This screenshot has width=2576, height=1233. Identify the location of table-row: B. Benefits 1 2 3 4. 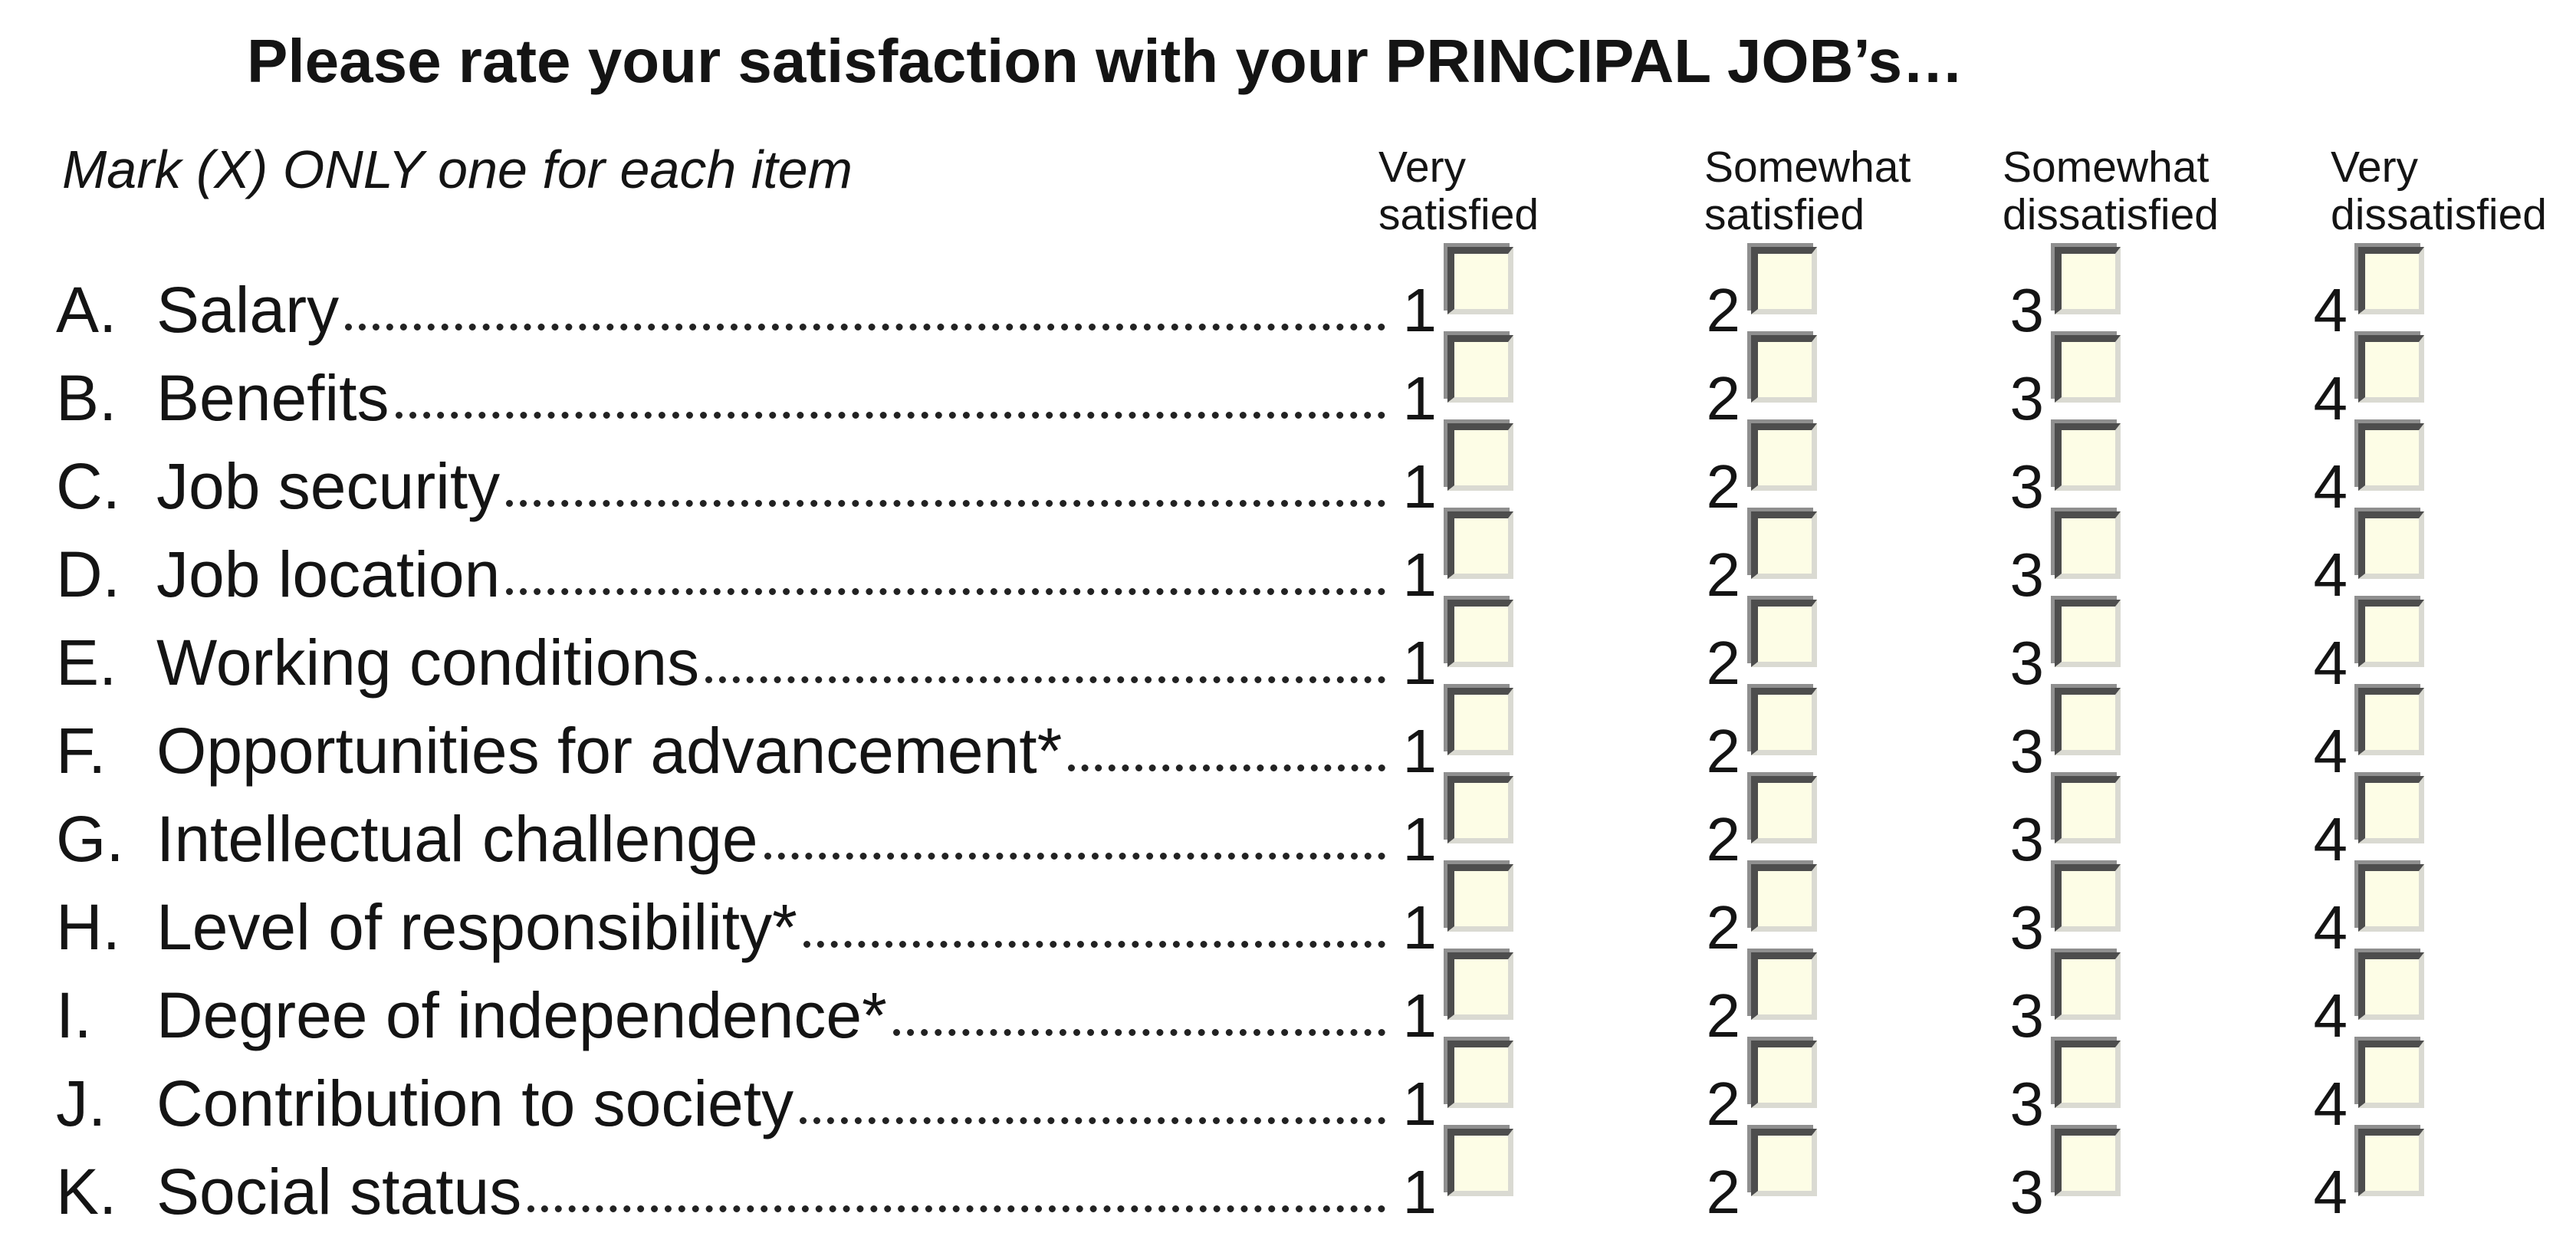
(1288, 383).